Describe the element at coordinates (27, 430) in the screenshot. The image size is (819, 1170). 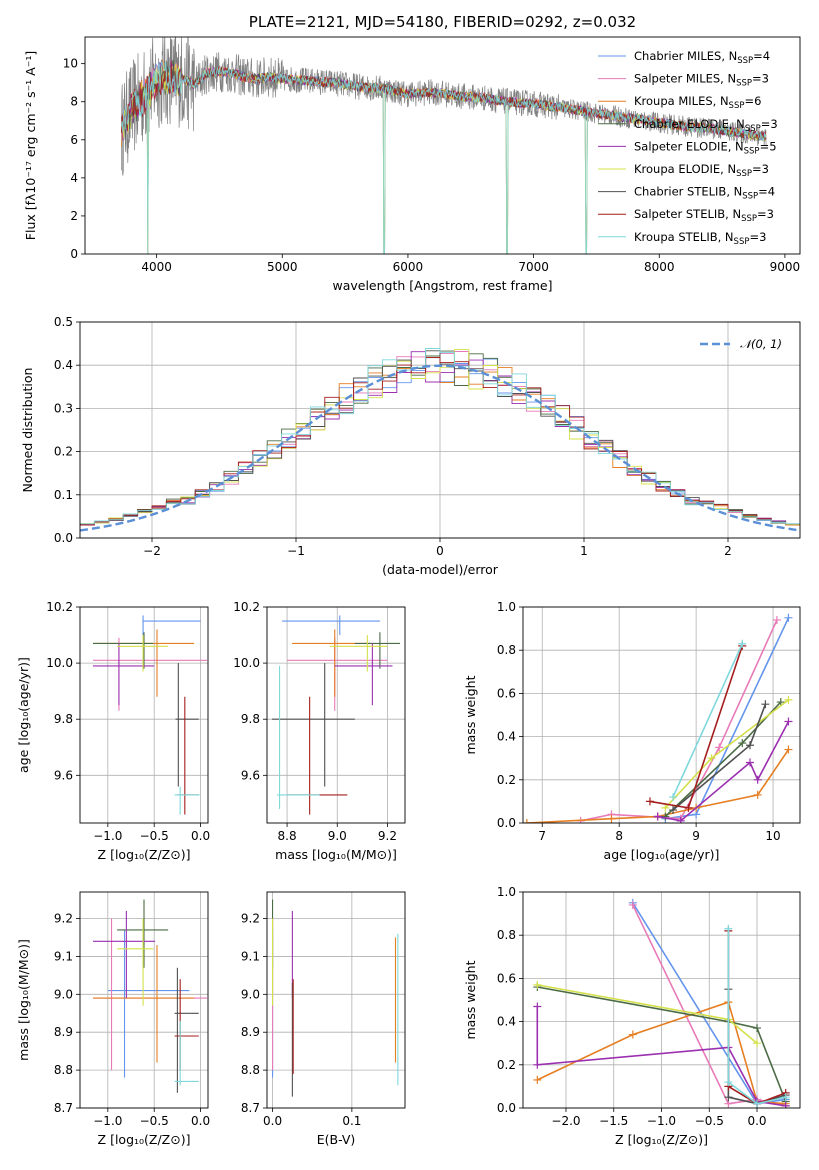
I see `y-axis-label: Normed distribution` at that location.